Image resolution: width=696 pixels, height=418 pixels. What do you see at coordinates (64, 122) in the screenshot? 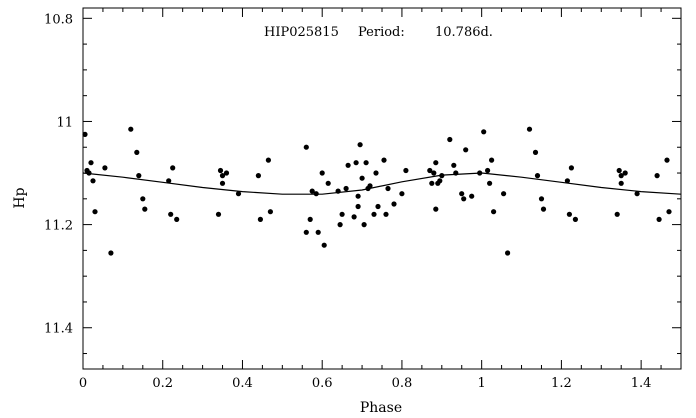
I see `y-tick-label: 11` at bounding box center [64, 122].